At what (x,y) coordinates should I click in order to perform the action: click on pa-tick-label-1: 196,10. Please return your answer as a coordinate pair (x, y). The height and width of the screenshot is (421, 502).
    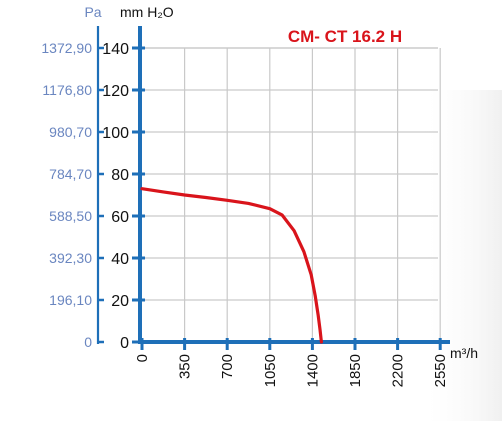
    Looking at the image, I should click on (70, 300).